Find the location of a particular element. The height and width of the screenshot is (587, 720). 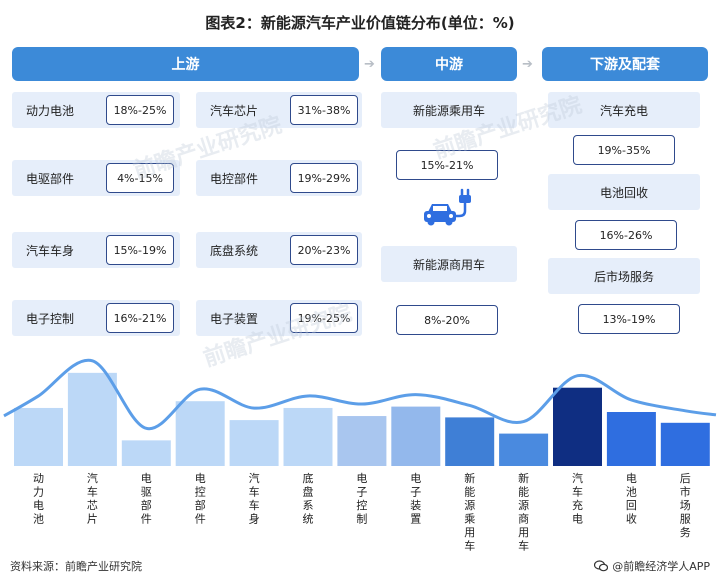

upstream-pct: 19%-25% is located at coordinates (324, 318).